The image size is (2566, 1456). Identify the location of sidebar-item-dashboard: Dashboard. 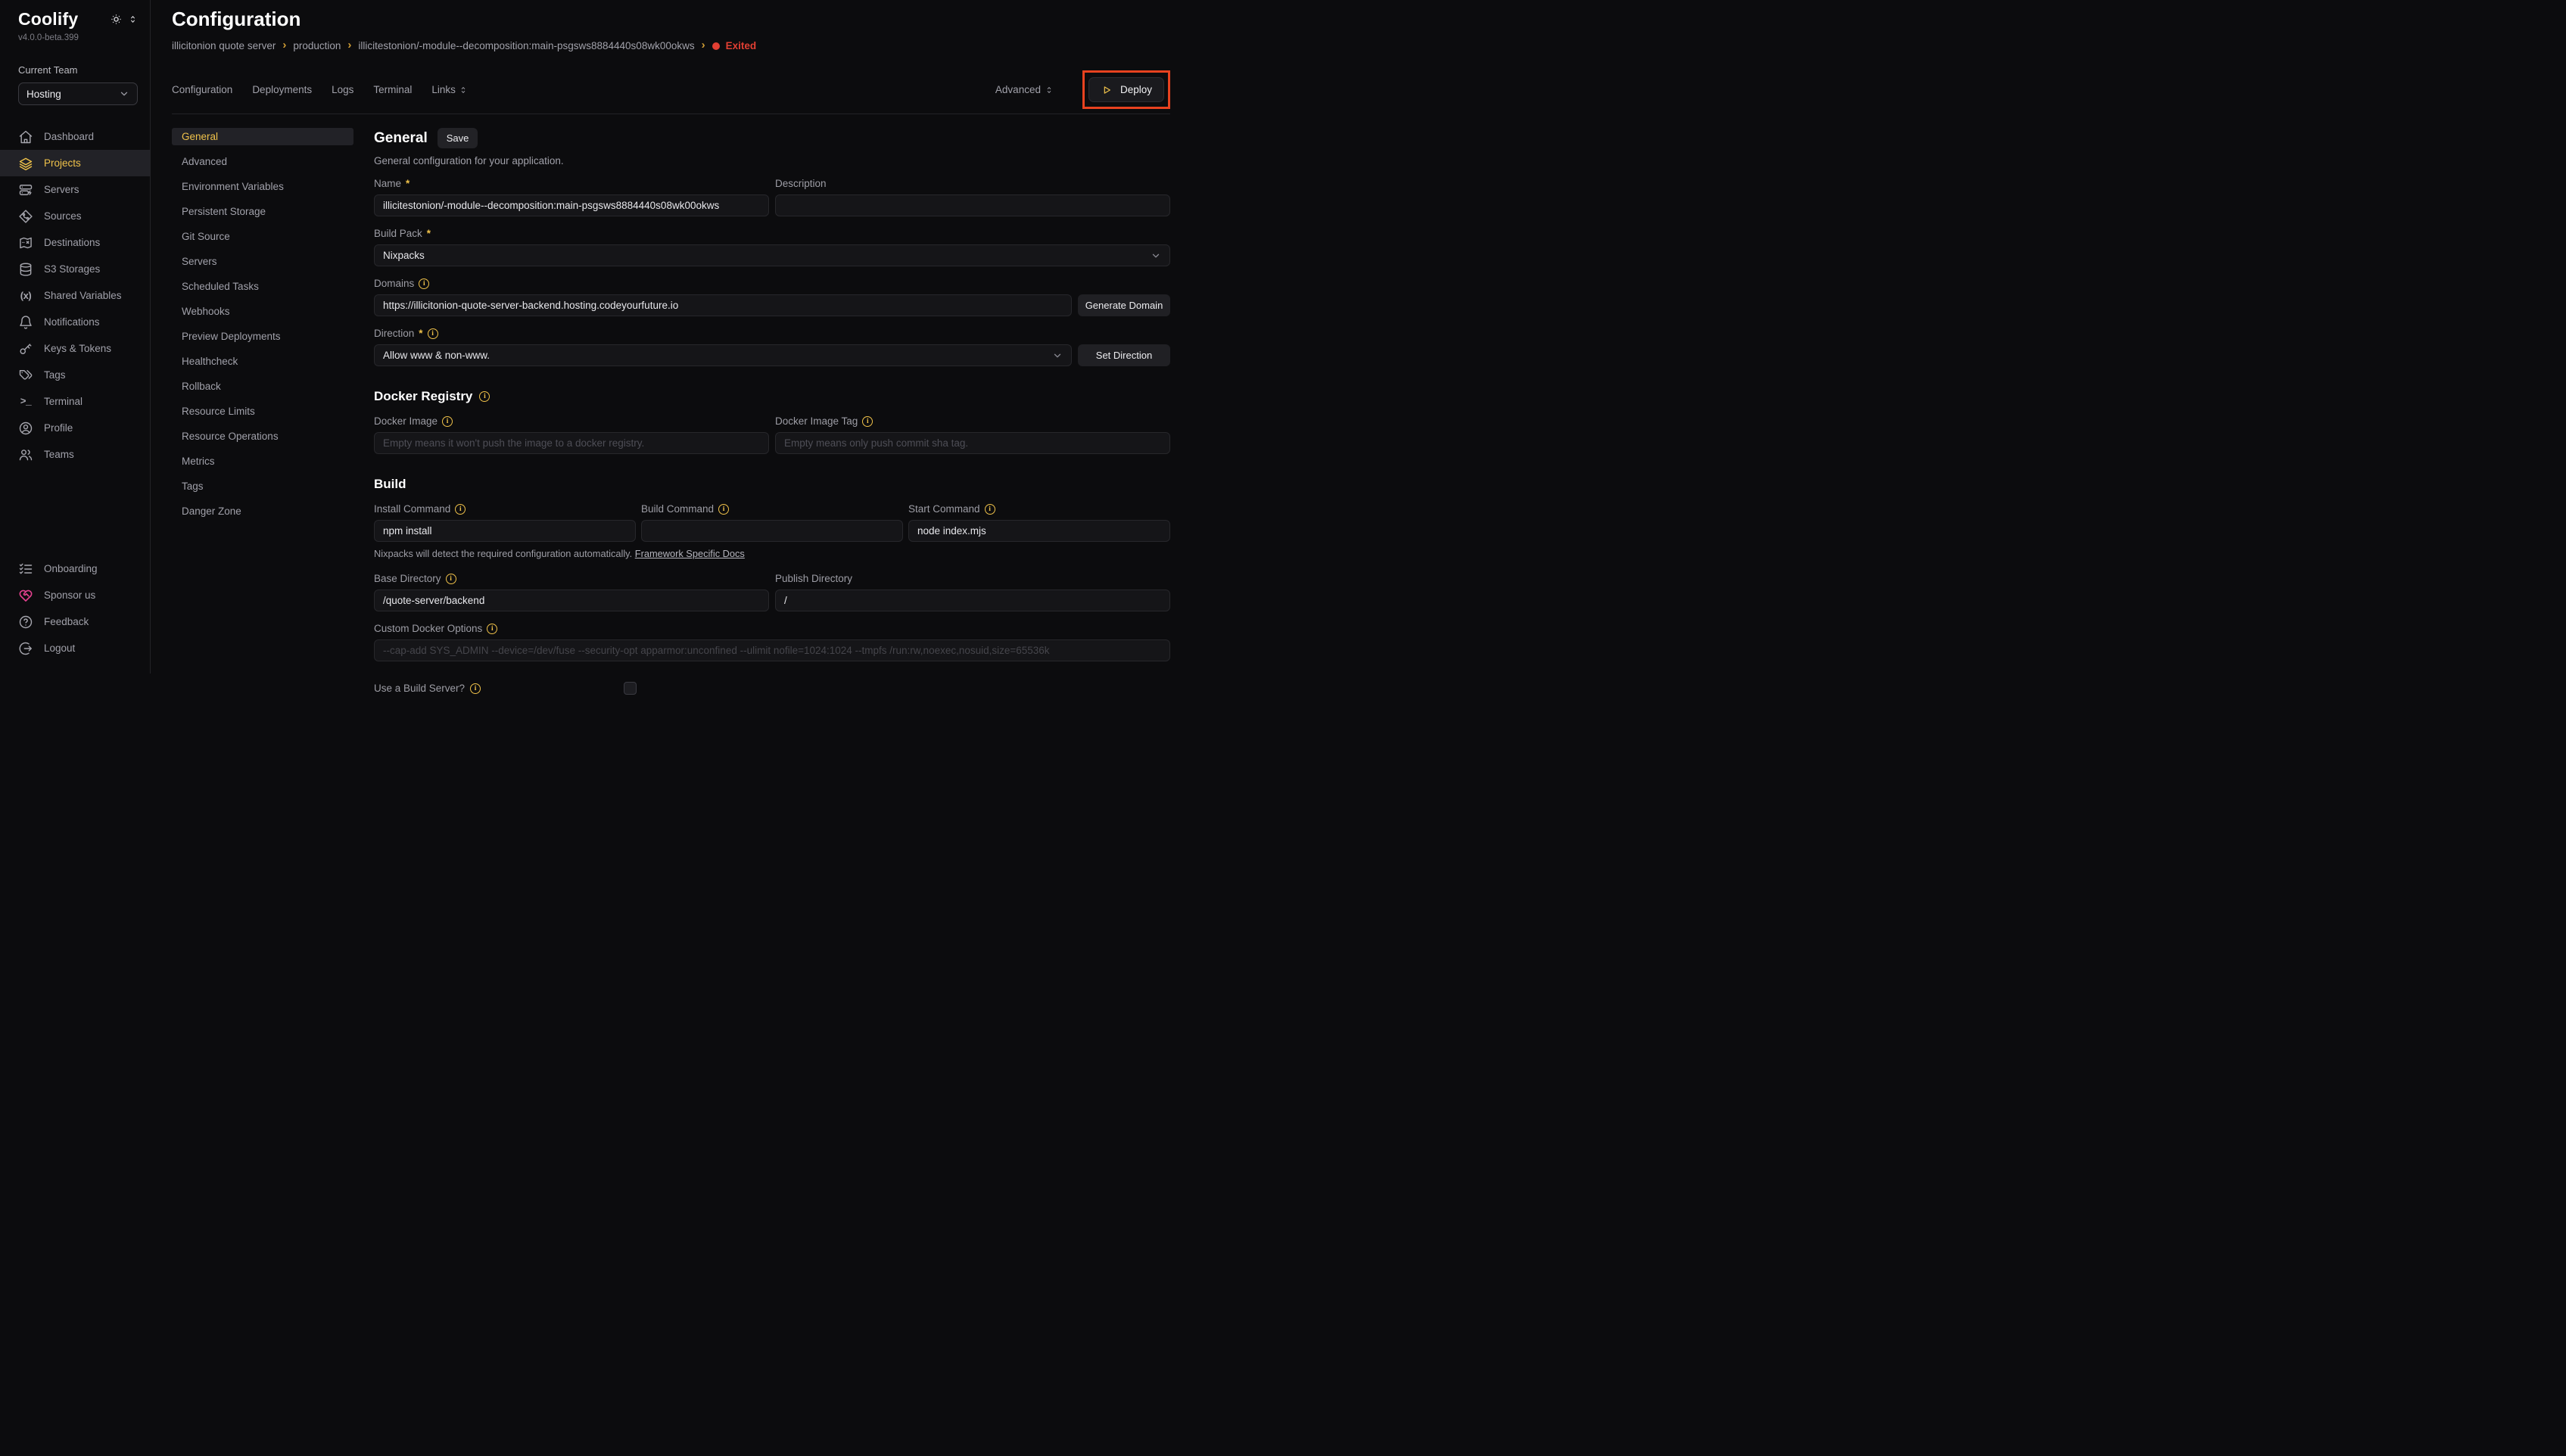
(75, 136).